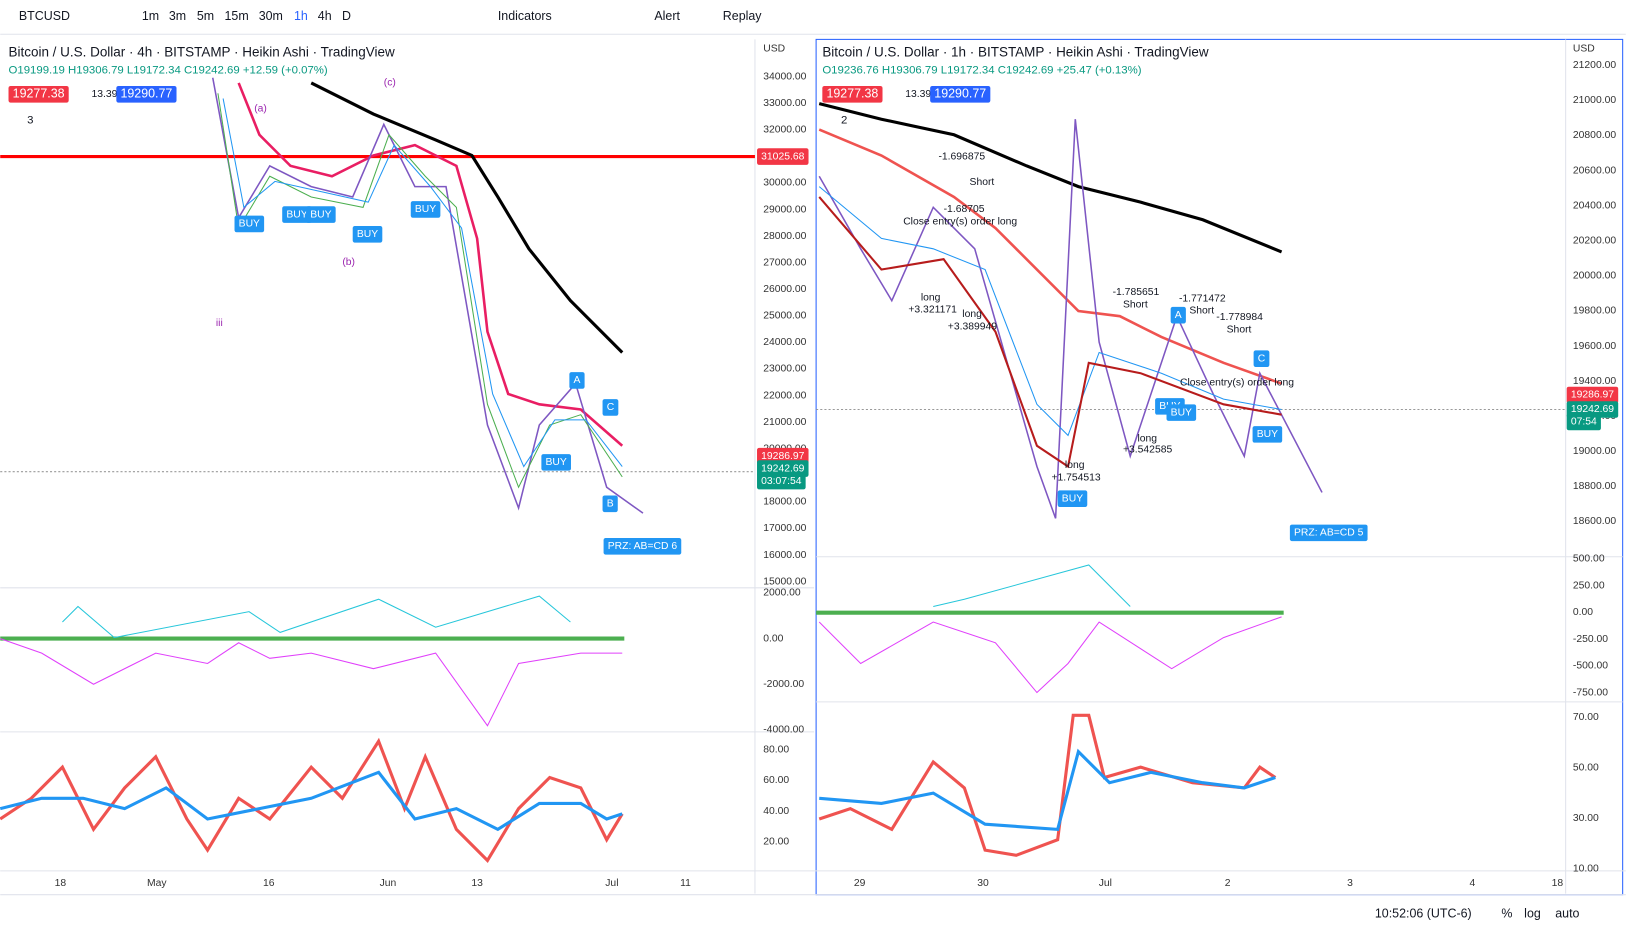 This screenshot has height=937, width=1626. What do you see at coordinates (1594, 521) in the screenshot?
I see `axis-label: 18600.00` at bounding box center [1594, 521].